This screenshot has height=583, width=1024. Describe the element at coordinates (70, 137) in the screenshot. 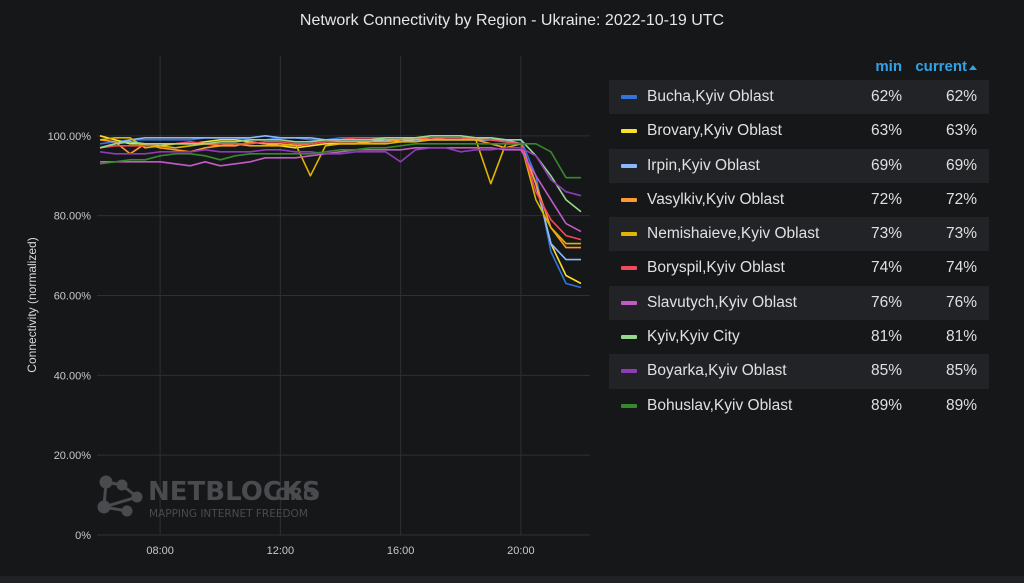

I see `y-tick-label: 100.00%` at that location.